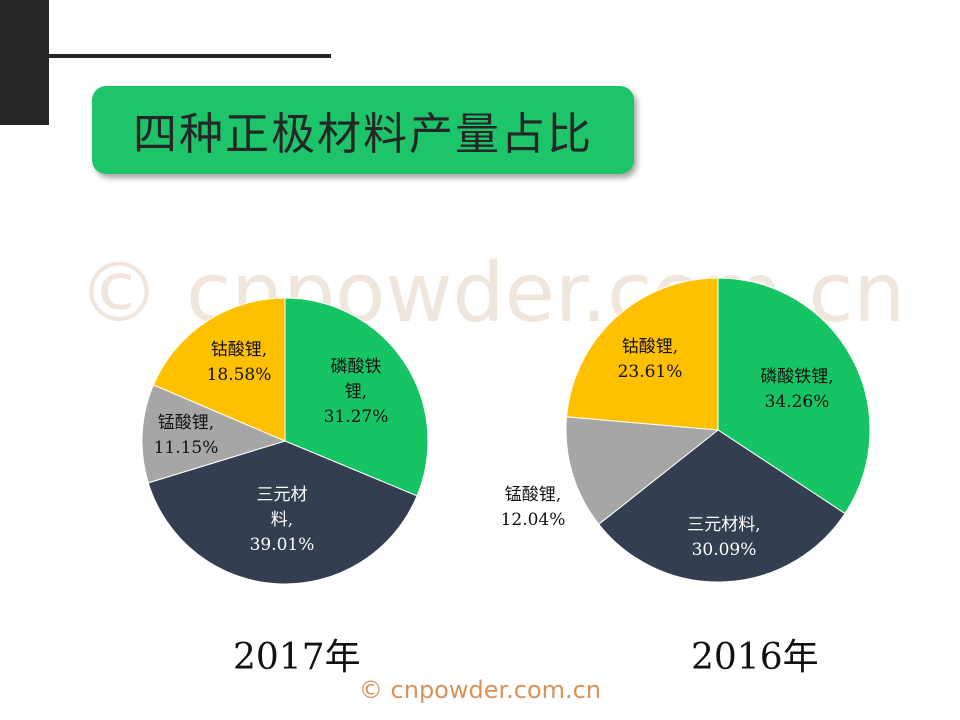 The width and height of the screenshot is (960, 720). Describe the element at coordinates (755, 657) in the screenshot. I see `chart-2016-title: 2016年` at that location.